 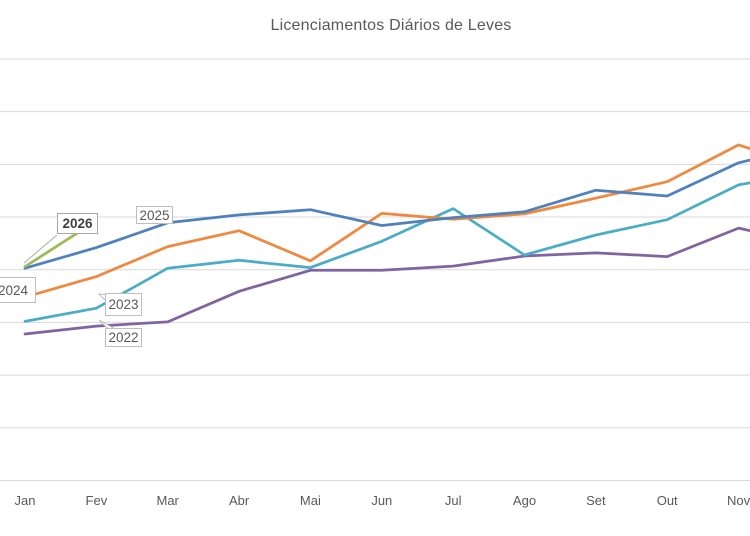 I want to click on x-axis-tick-set: Set, so click(x=596, y=500).